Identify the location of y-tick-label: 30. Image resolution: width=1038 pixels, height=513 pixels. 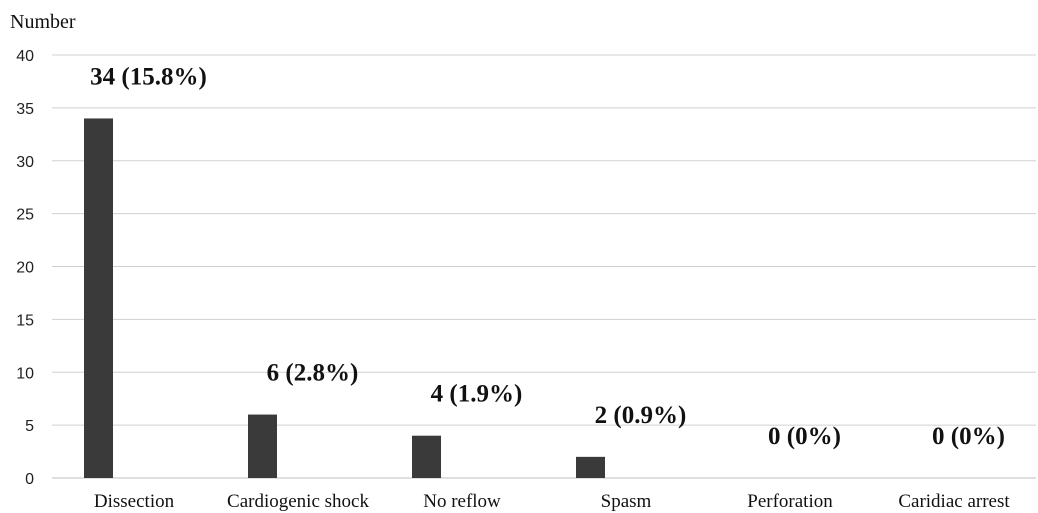
(25, 162).